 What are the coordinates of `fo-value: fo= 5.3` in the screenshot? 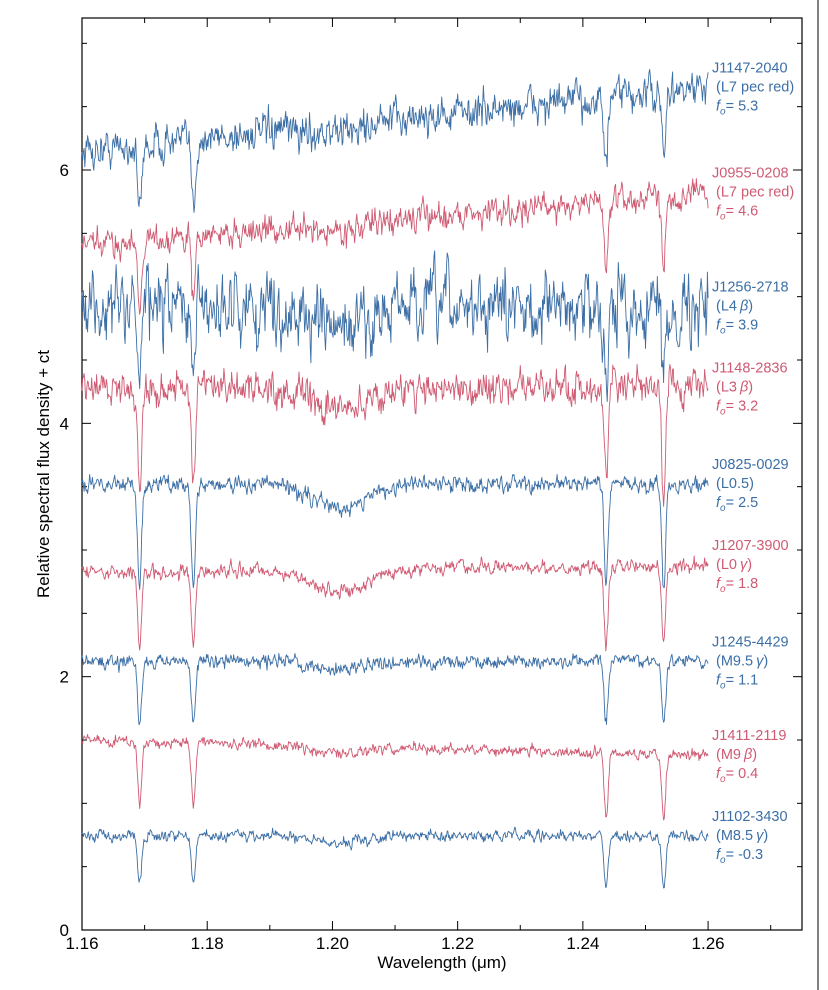 It's located at (737, 107).